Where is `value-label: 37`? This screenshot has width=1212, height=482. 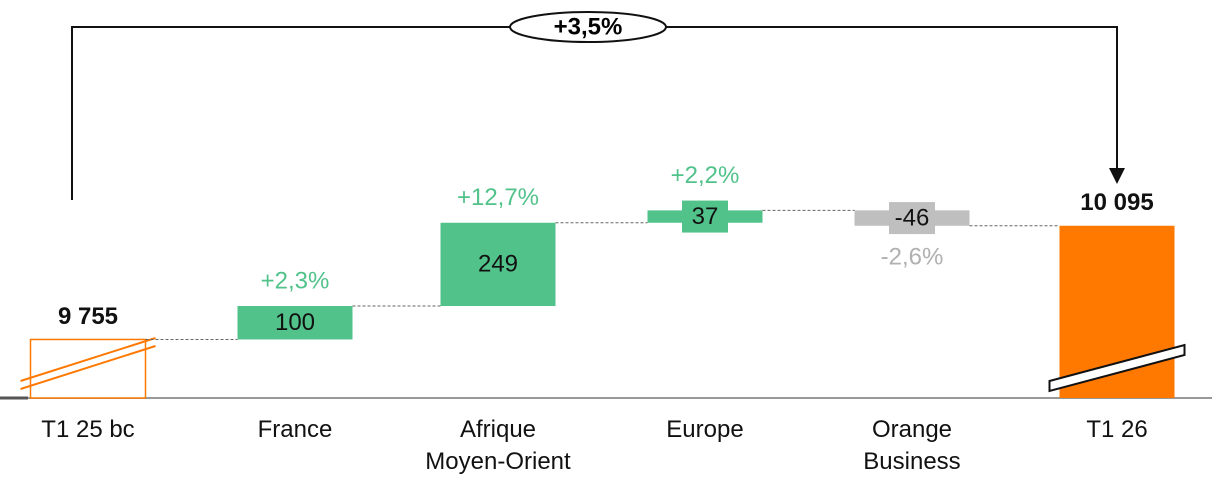 value-label: 37 is located at coordinates (705, 216).